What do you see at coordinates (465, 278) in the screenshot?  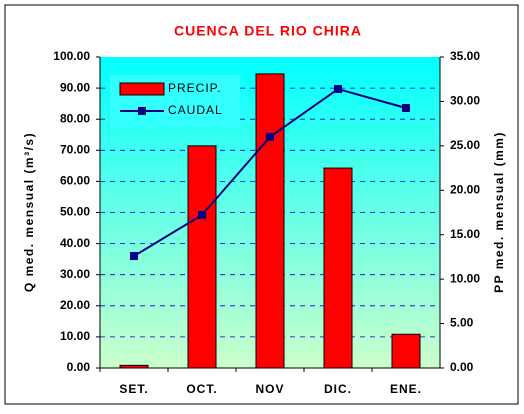 I see `y2-tick-label: 10.00` at bounding box center [465, 278].